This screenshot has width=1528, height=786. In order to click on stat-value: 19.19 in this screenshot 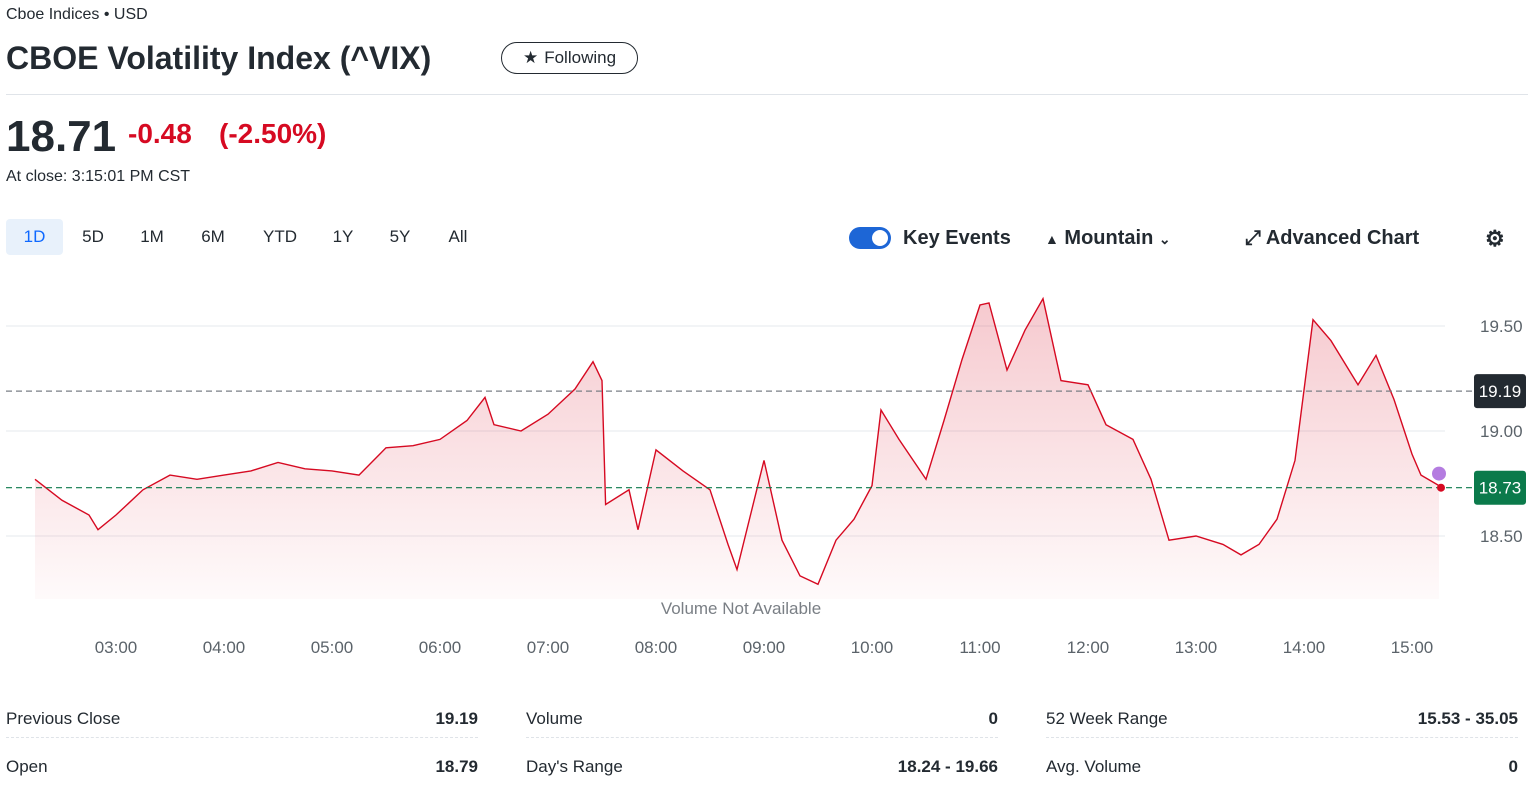, I will do `click(456, 718)`.